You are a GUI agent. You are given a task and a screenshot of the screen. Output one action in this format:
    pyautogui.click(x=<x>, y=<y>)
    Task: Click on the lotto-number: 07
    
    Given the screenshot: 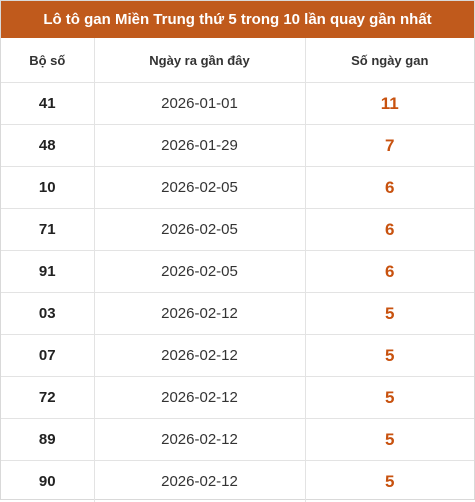 What is the action you would take?
    pyautogui.click(x=47, y=356)
    